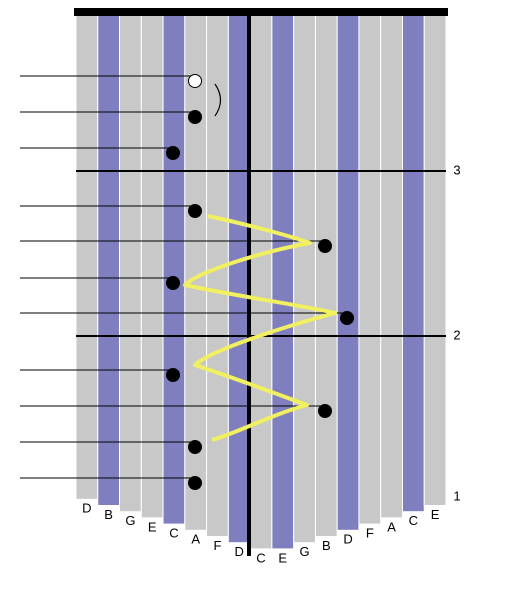  Describe the element at coordinates (456, 334) in the screenshot. I see `measure-number: 2` at that location.